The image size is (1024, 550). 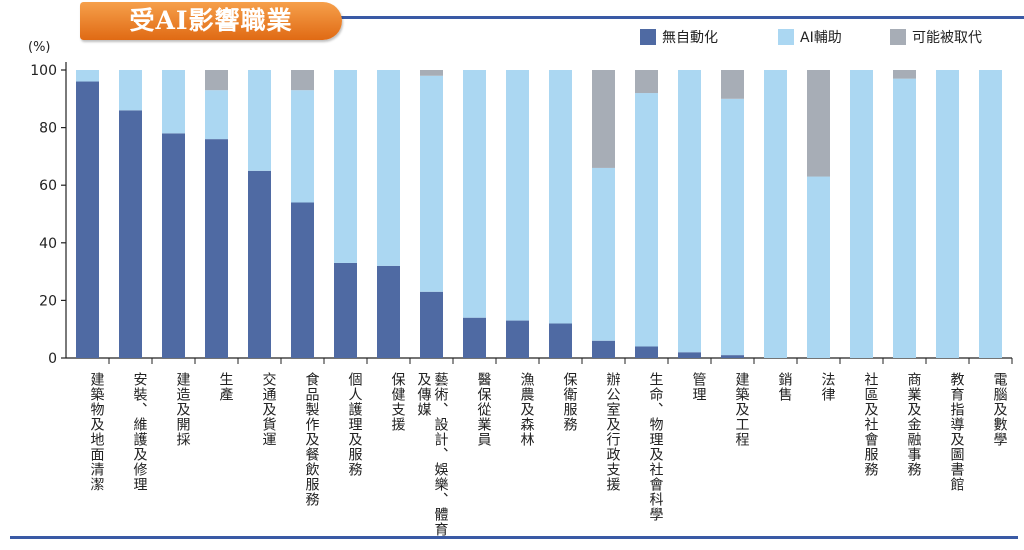 I want to click on top-rule, so click(x=677, y=17).